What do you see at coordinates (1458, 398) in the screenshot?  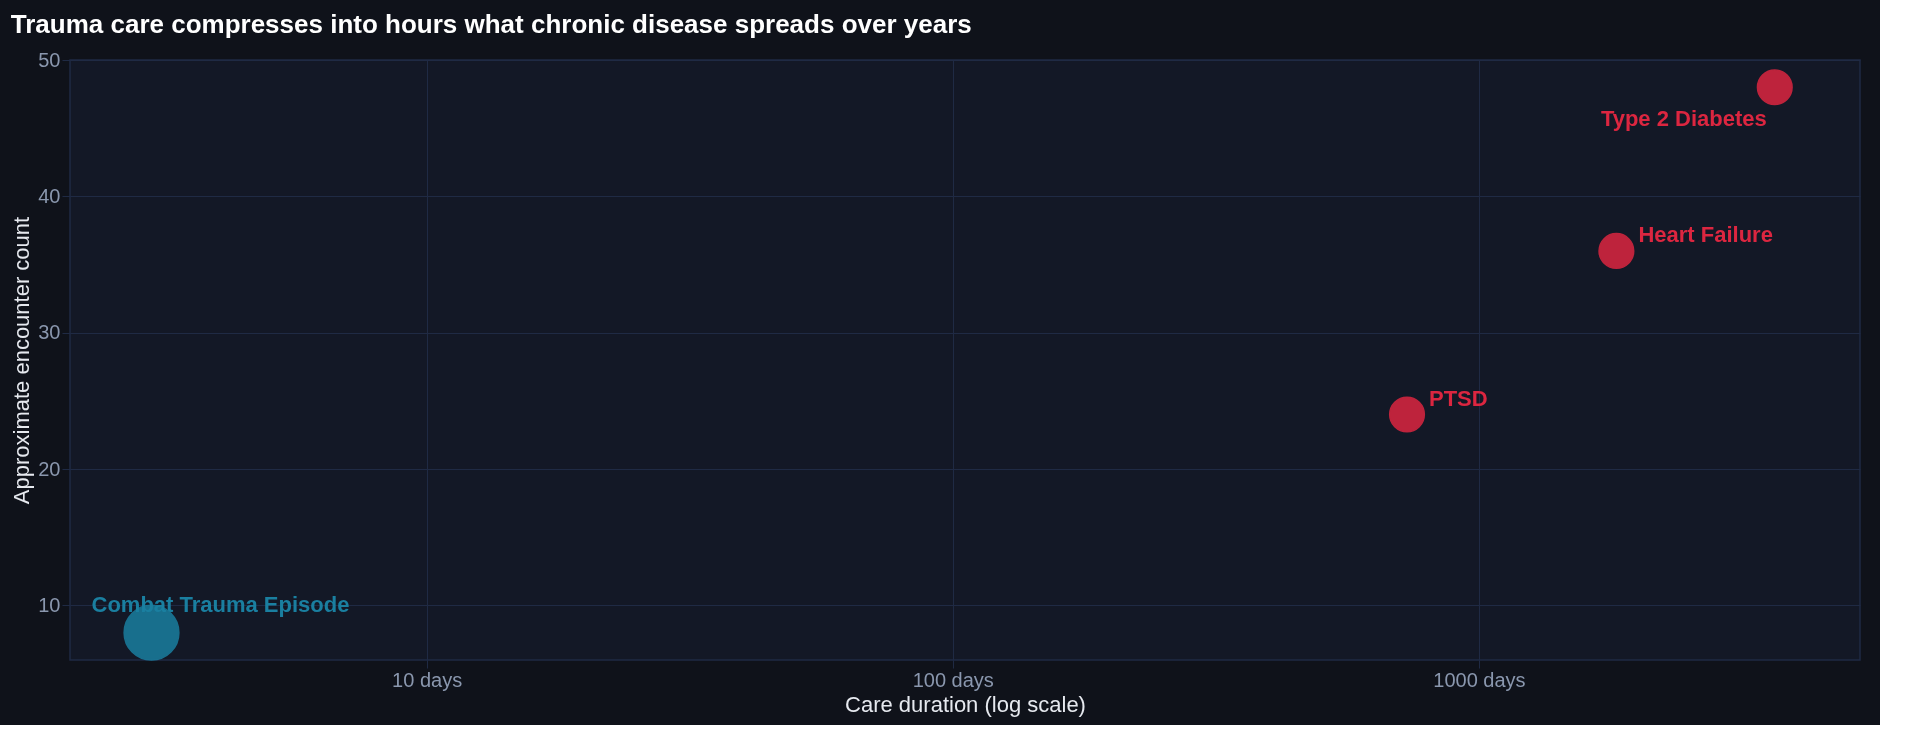 I see `annotation: PTSD` at bounding box center [1458, 398].